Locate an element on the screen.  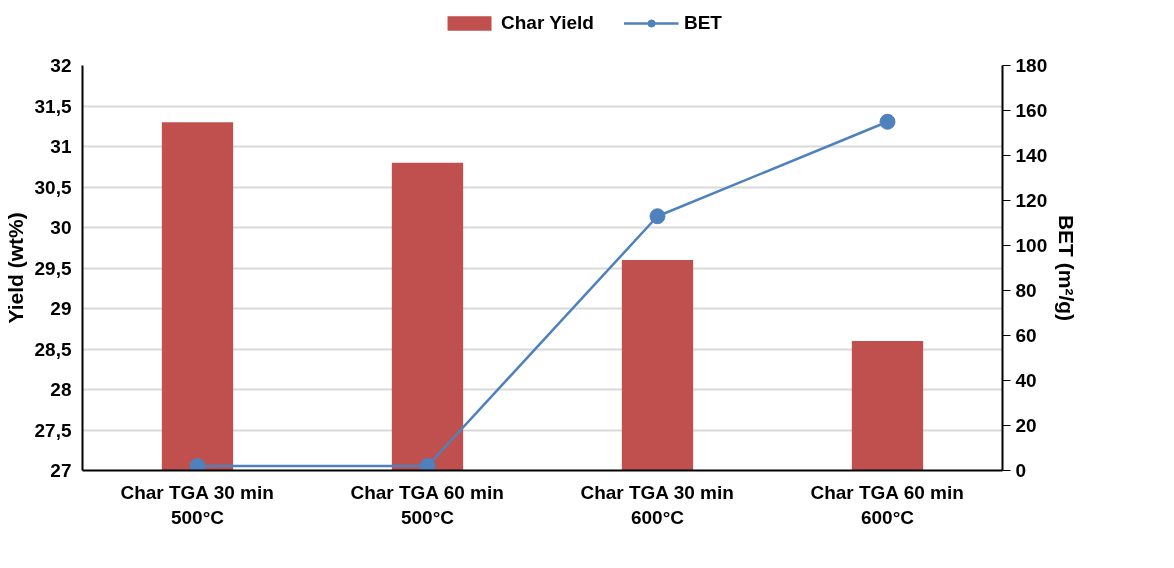
x-tick-label: Char TGA 30 min 500°C is located at coordinates (197, 504).